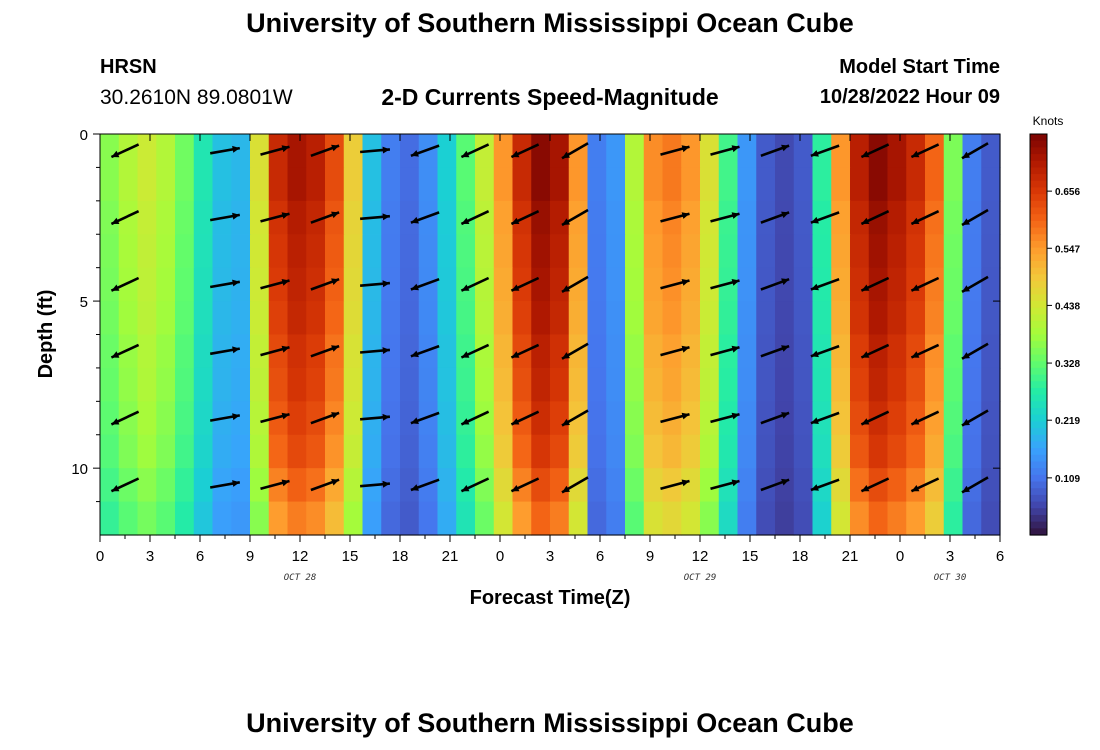  I want to click on x-tick-label: 6, so click(600, 556).